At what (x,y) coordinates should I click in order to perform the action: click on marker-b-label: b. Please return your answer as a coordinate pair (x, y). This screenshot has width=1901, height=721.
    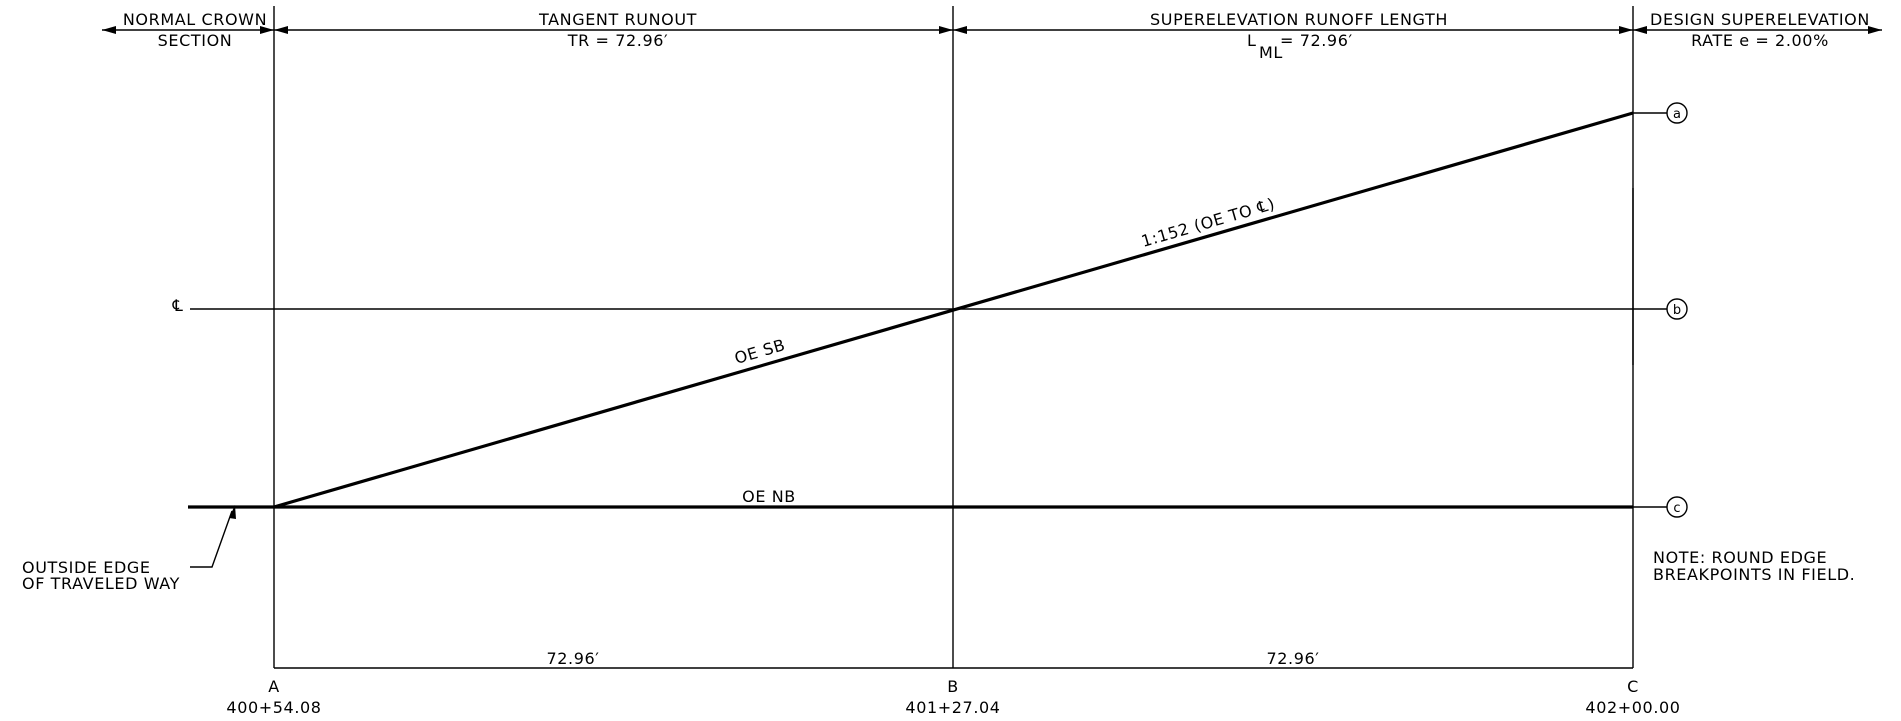
    Looking at the image, I should click on (1677, 310).